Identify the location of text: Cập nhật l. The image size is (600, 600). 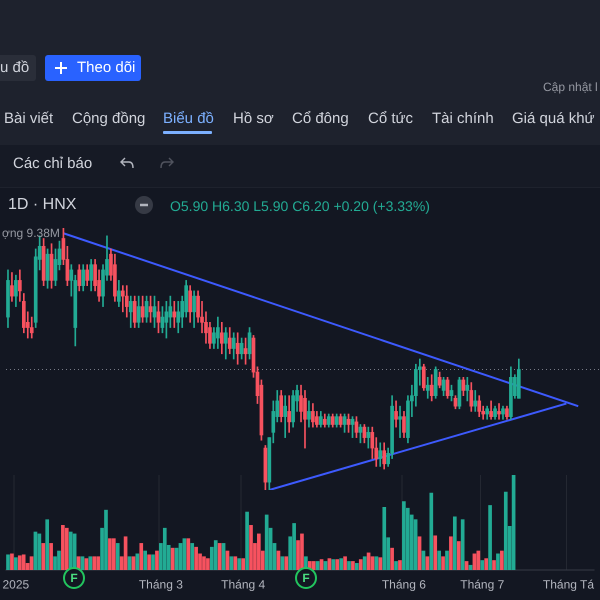
(570, 87).